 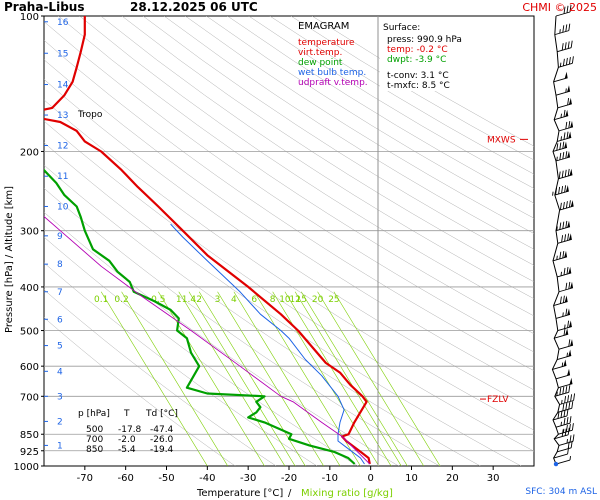 I want to click on altitude-tick-label: 1, so click(x=60, y=446).